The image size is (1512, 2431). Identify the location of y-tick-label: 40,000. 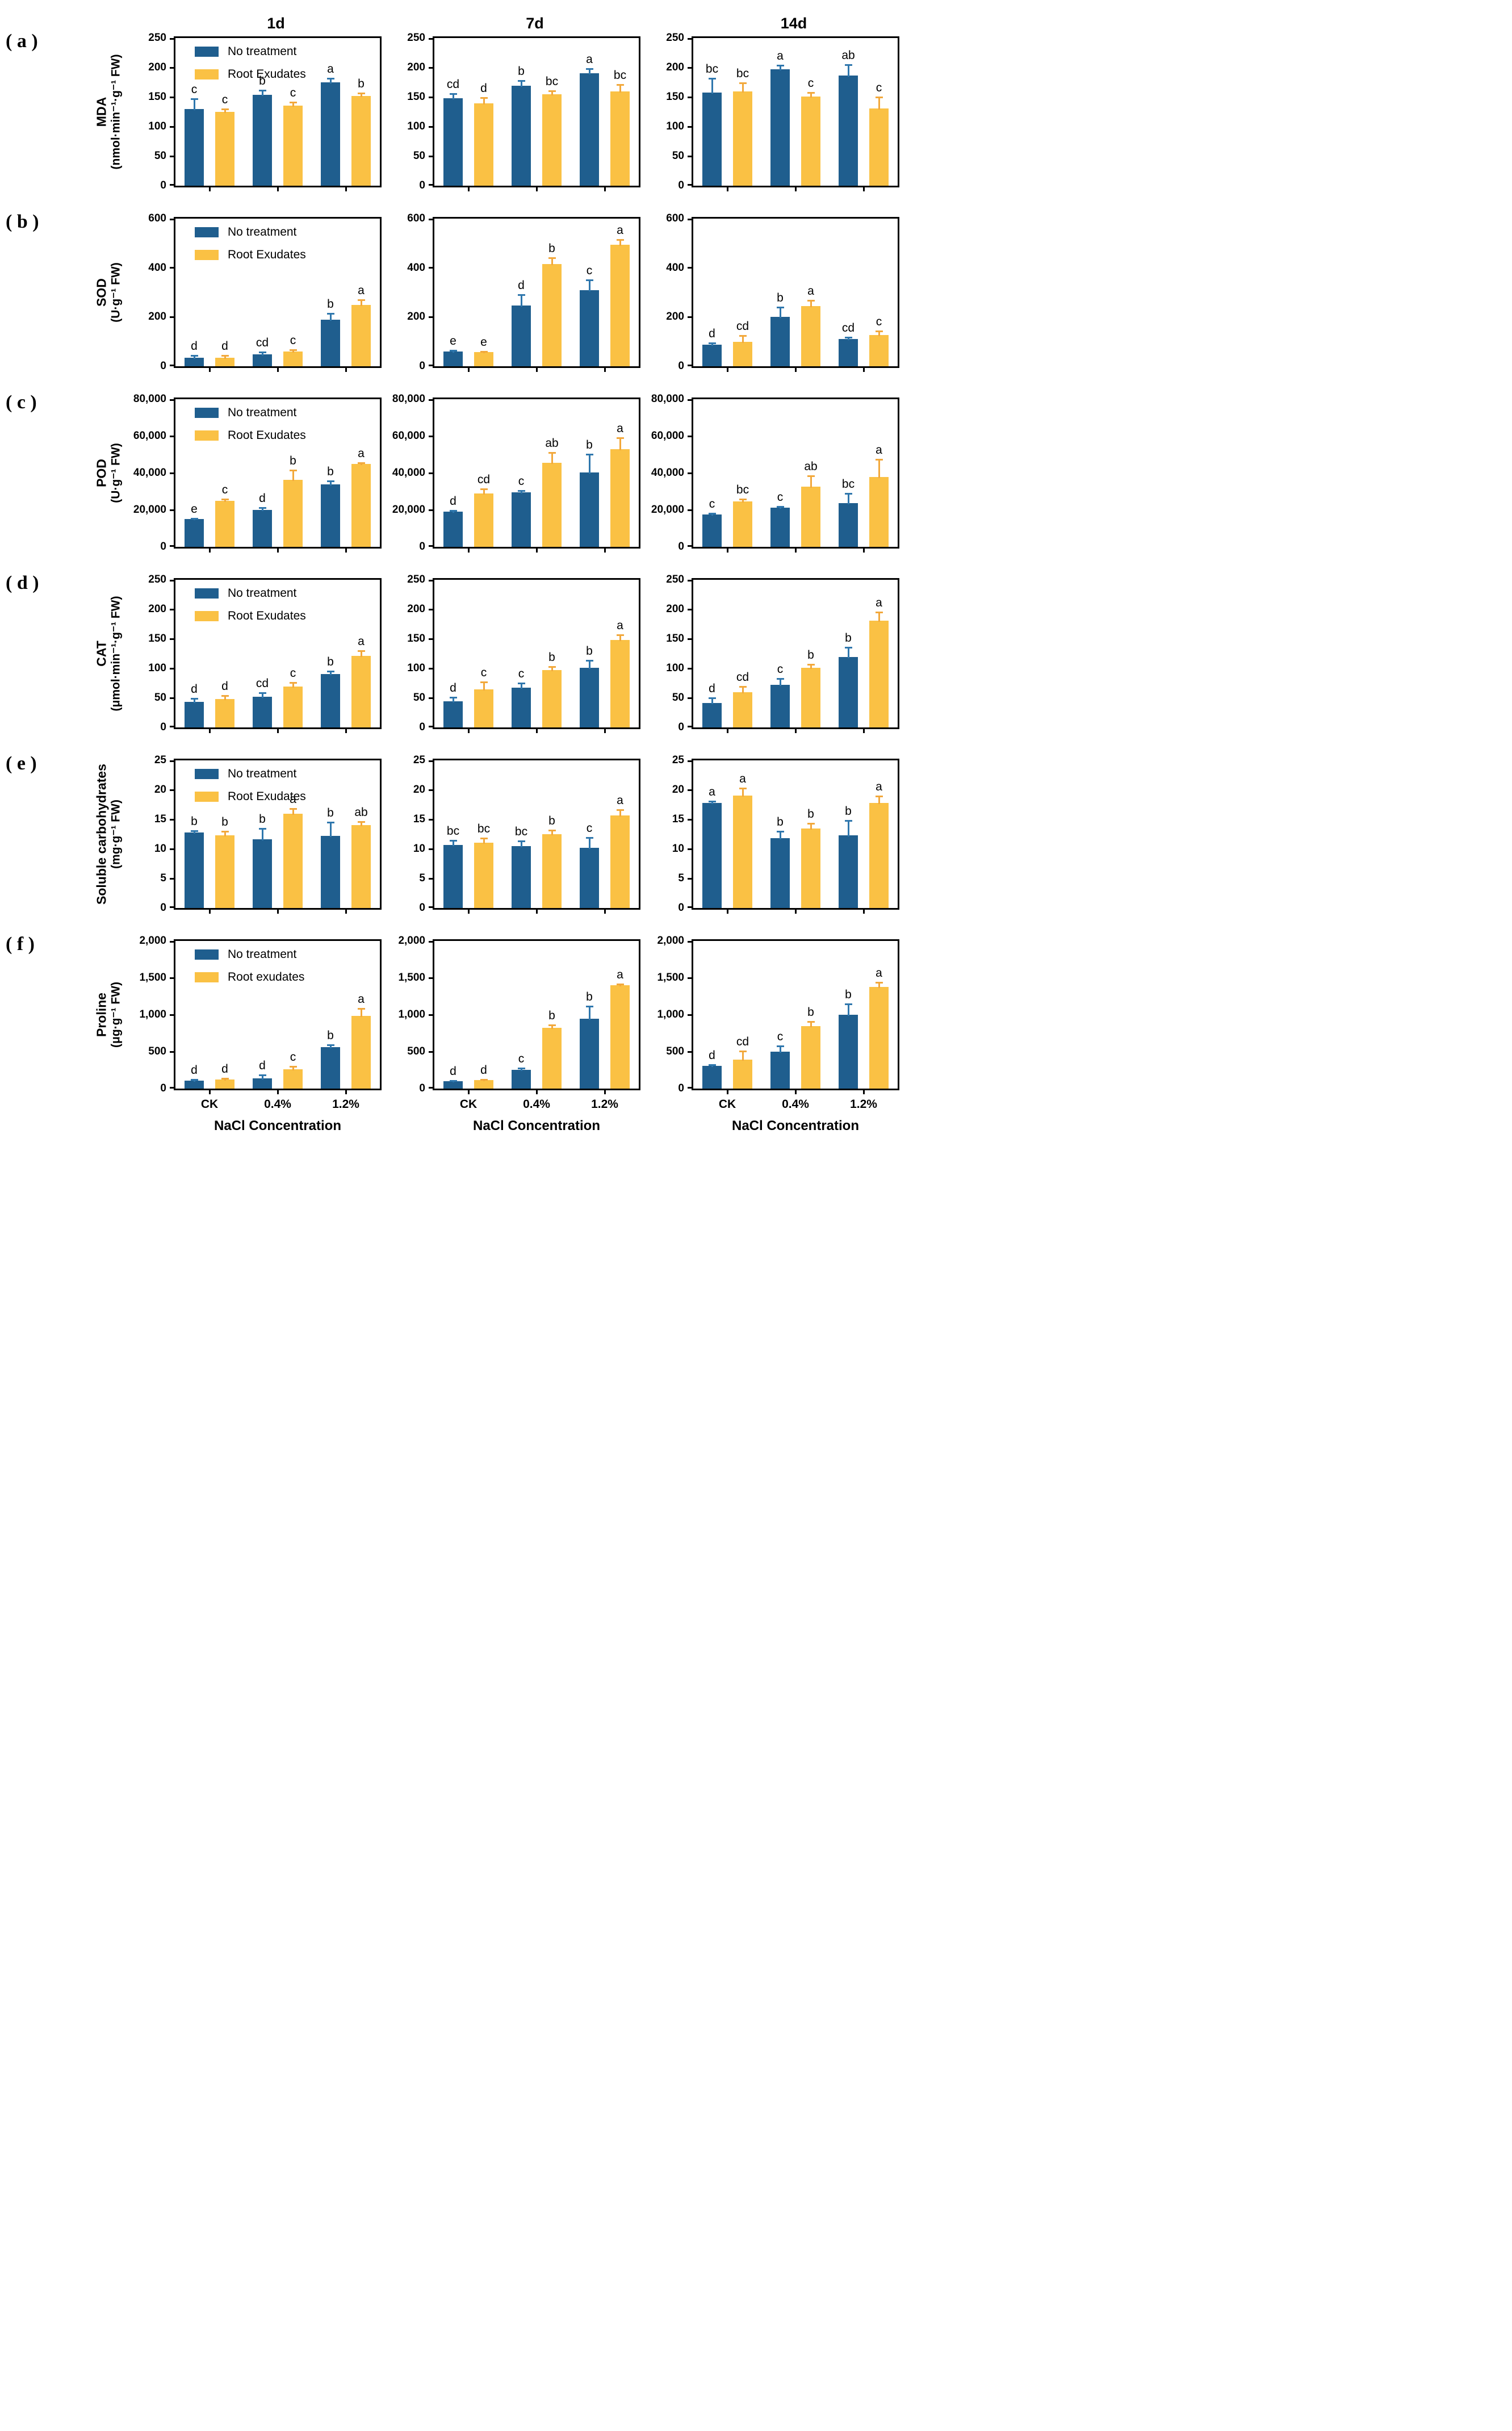
(408, 473).